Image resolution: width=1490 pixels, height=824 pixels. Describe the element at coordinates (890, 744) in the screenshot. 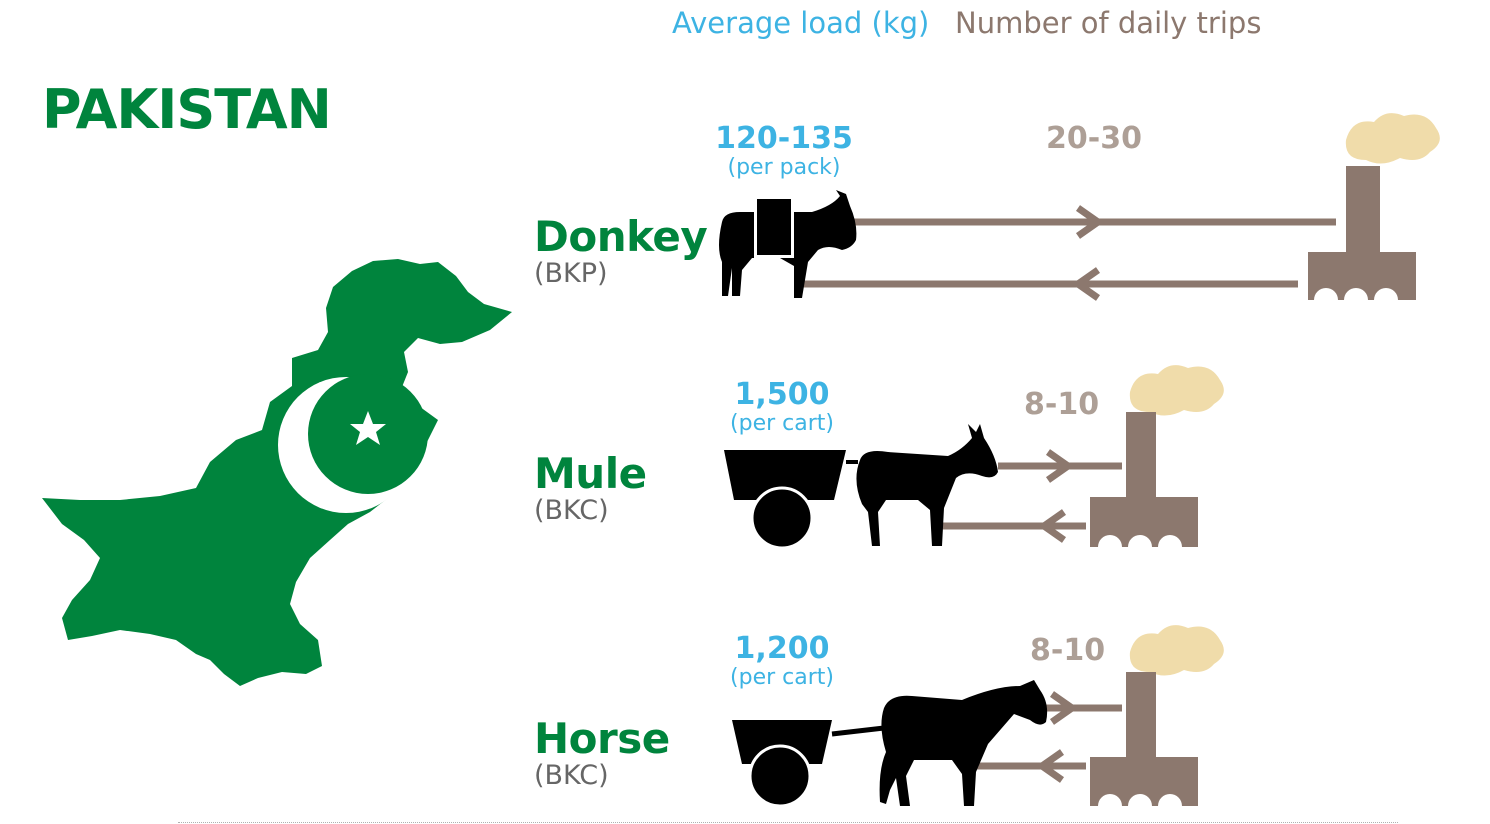

I see `horse-cart-silhouette` at that location.